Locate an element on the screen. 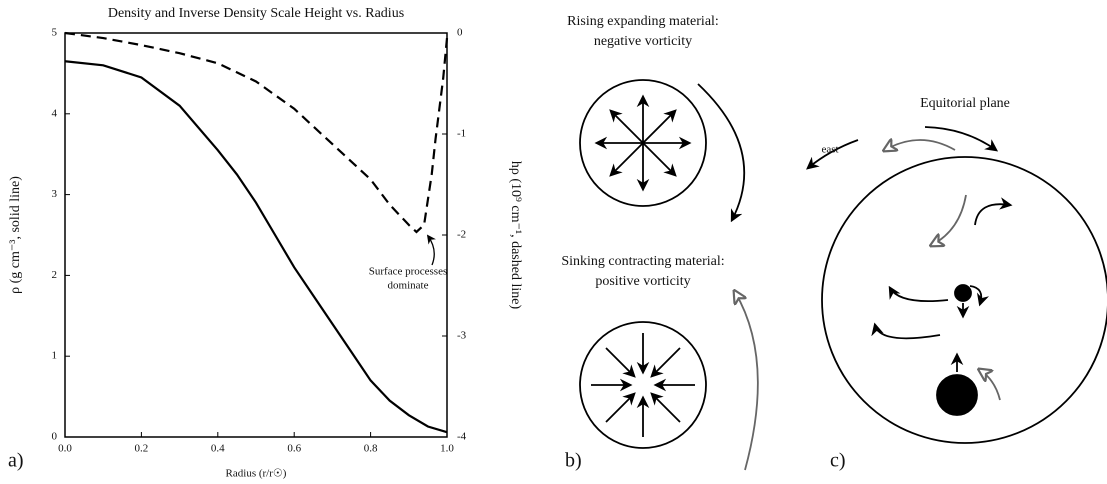 This screenshot has width=1107, height=484. outward-arrows is located at coordinates (643, 143).